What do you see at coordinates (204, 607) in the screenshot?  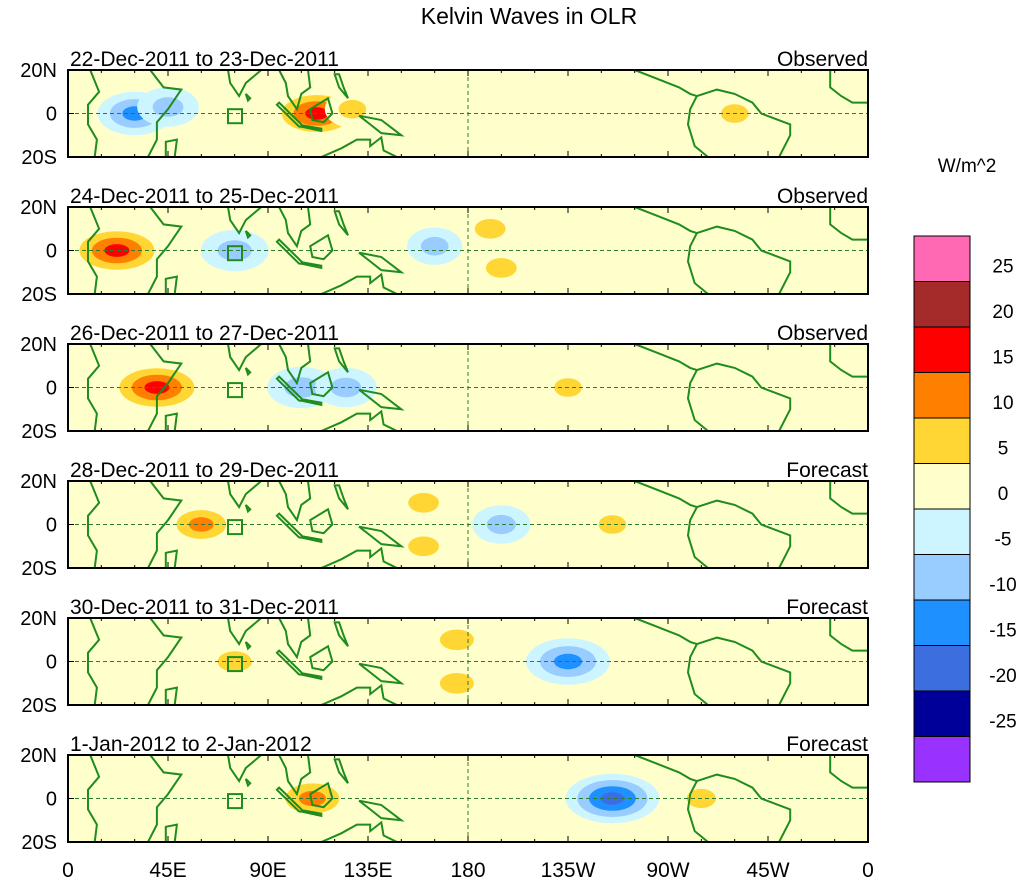 I see `panel-period-label: 30-Dec-2011 to 31-Dec-2011` at bounding box center [204, 607].